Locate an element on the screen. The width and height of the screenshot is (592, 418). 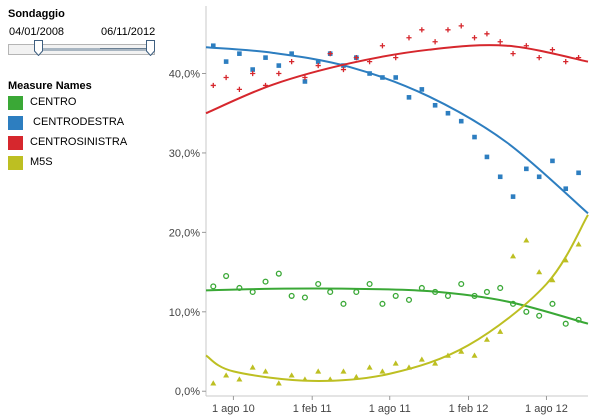
legend-label-centro: CENTRO is located at coordinates (53, 102).